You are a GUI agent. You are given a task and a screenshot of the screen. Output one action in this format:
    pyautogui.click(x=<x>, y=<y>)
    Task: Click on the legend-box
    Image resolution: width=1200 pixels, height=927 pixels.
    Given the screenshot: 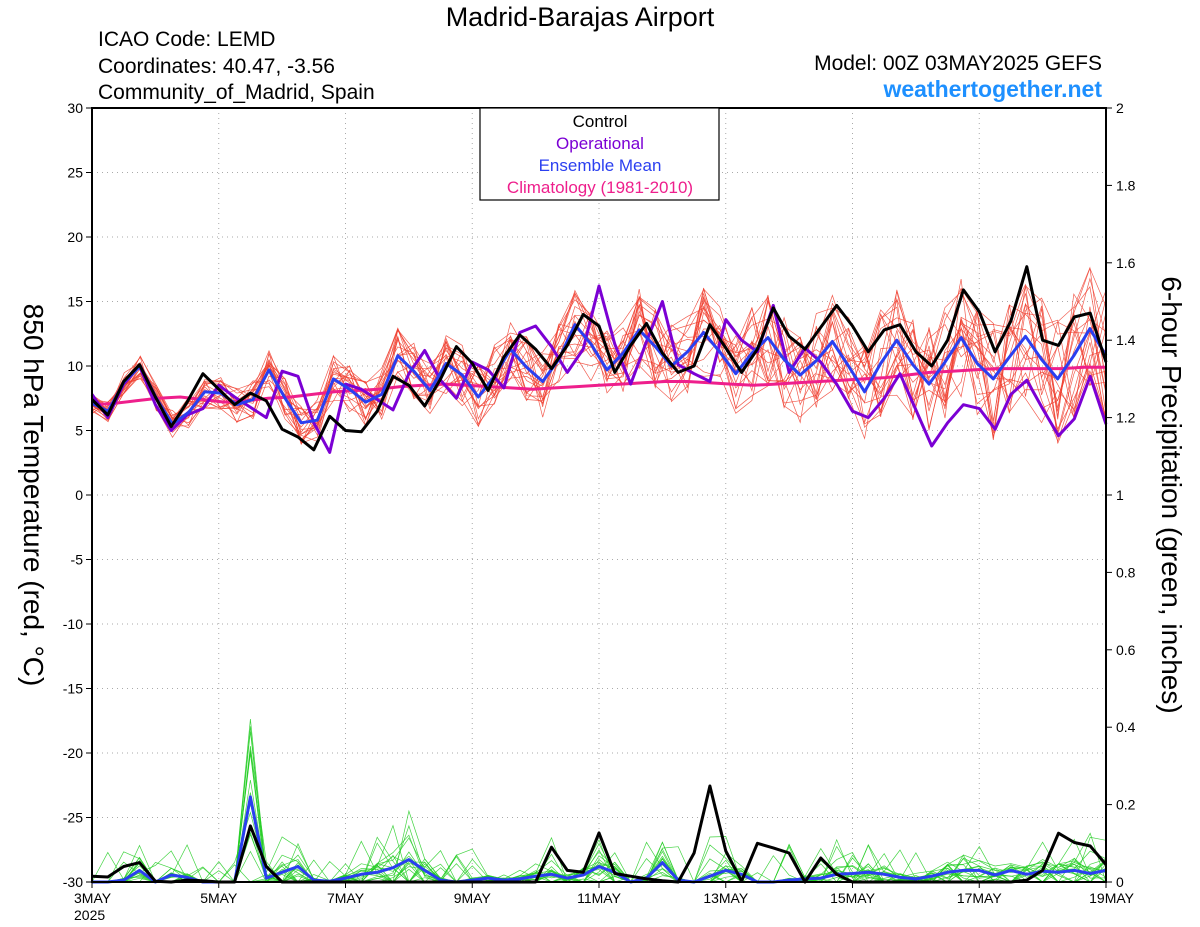 What is the action you would take?
    pyautogui.click(x=599, y=154)
    